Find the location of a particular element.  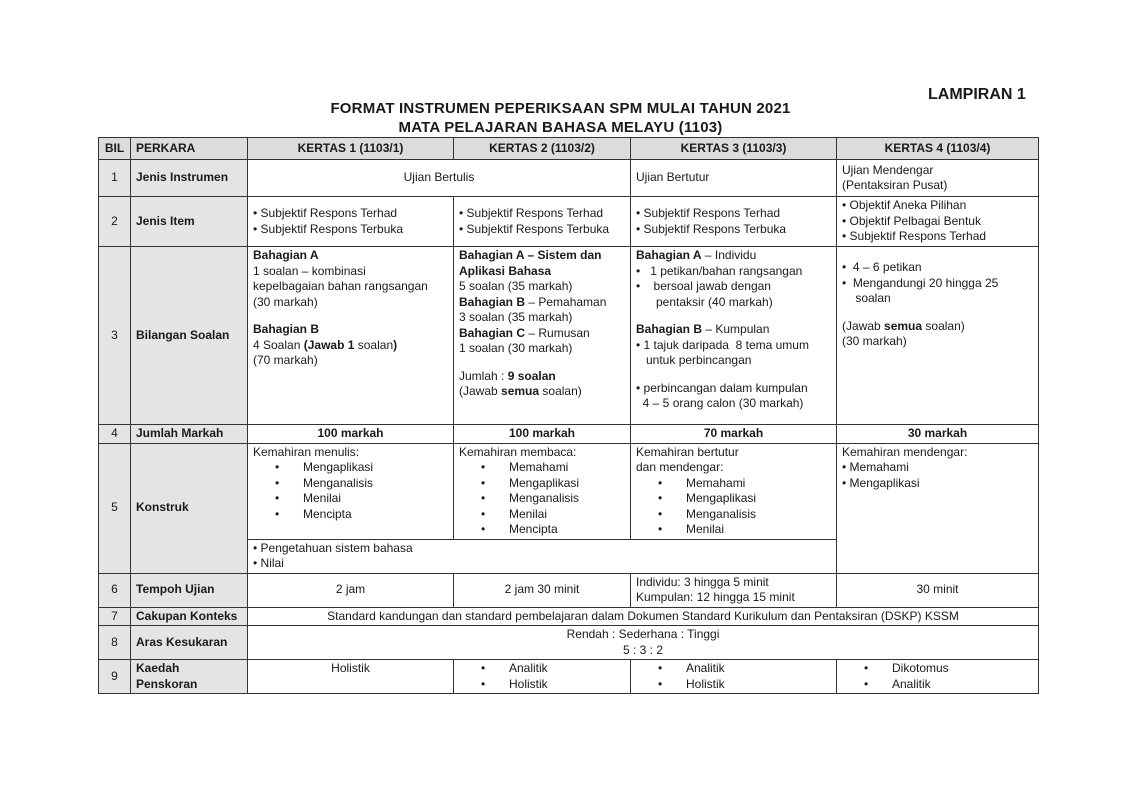

text: 30 minit is located at coordinates (937, 589).